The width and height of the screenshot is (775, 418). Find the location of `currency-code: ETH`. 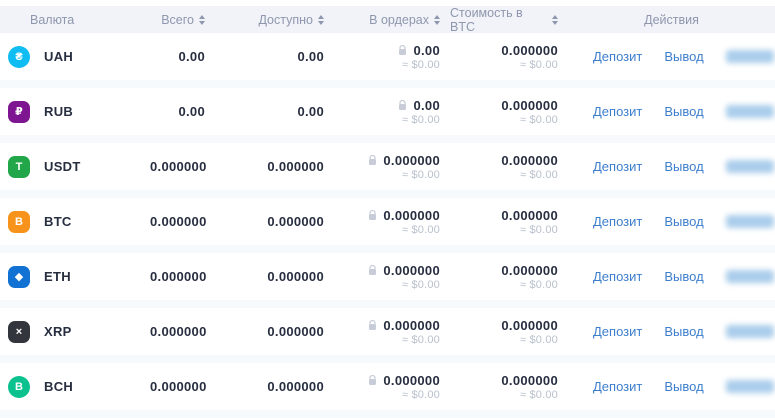

currency-code: ETH is located at coordinates (57, 276).